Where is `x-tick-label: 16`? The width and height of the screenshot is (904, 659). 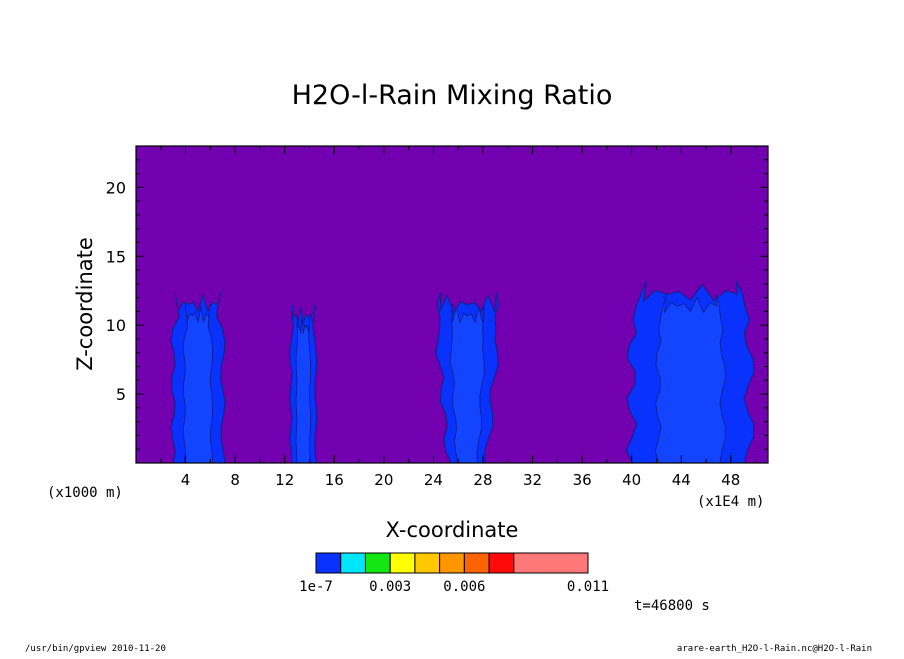
x-tick-label: 16 is located at coordinates (334, 480).